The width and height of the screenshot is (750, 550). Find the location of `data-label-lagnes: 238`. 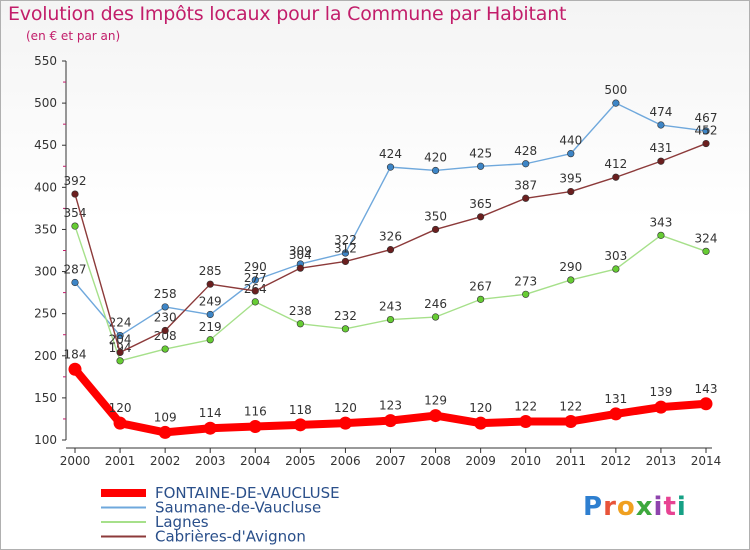

data-label-lagnes: 238 is located at coordinates (300, 311).